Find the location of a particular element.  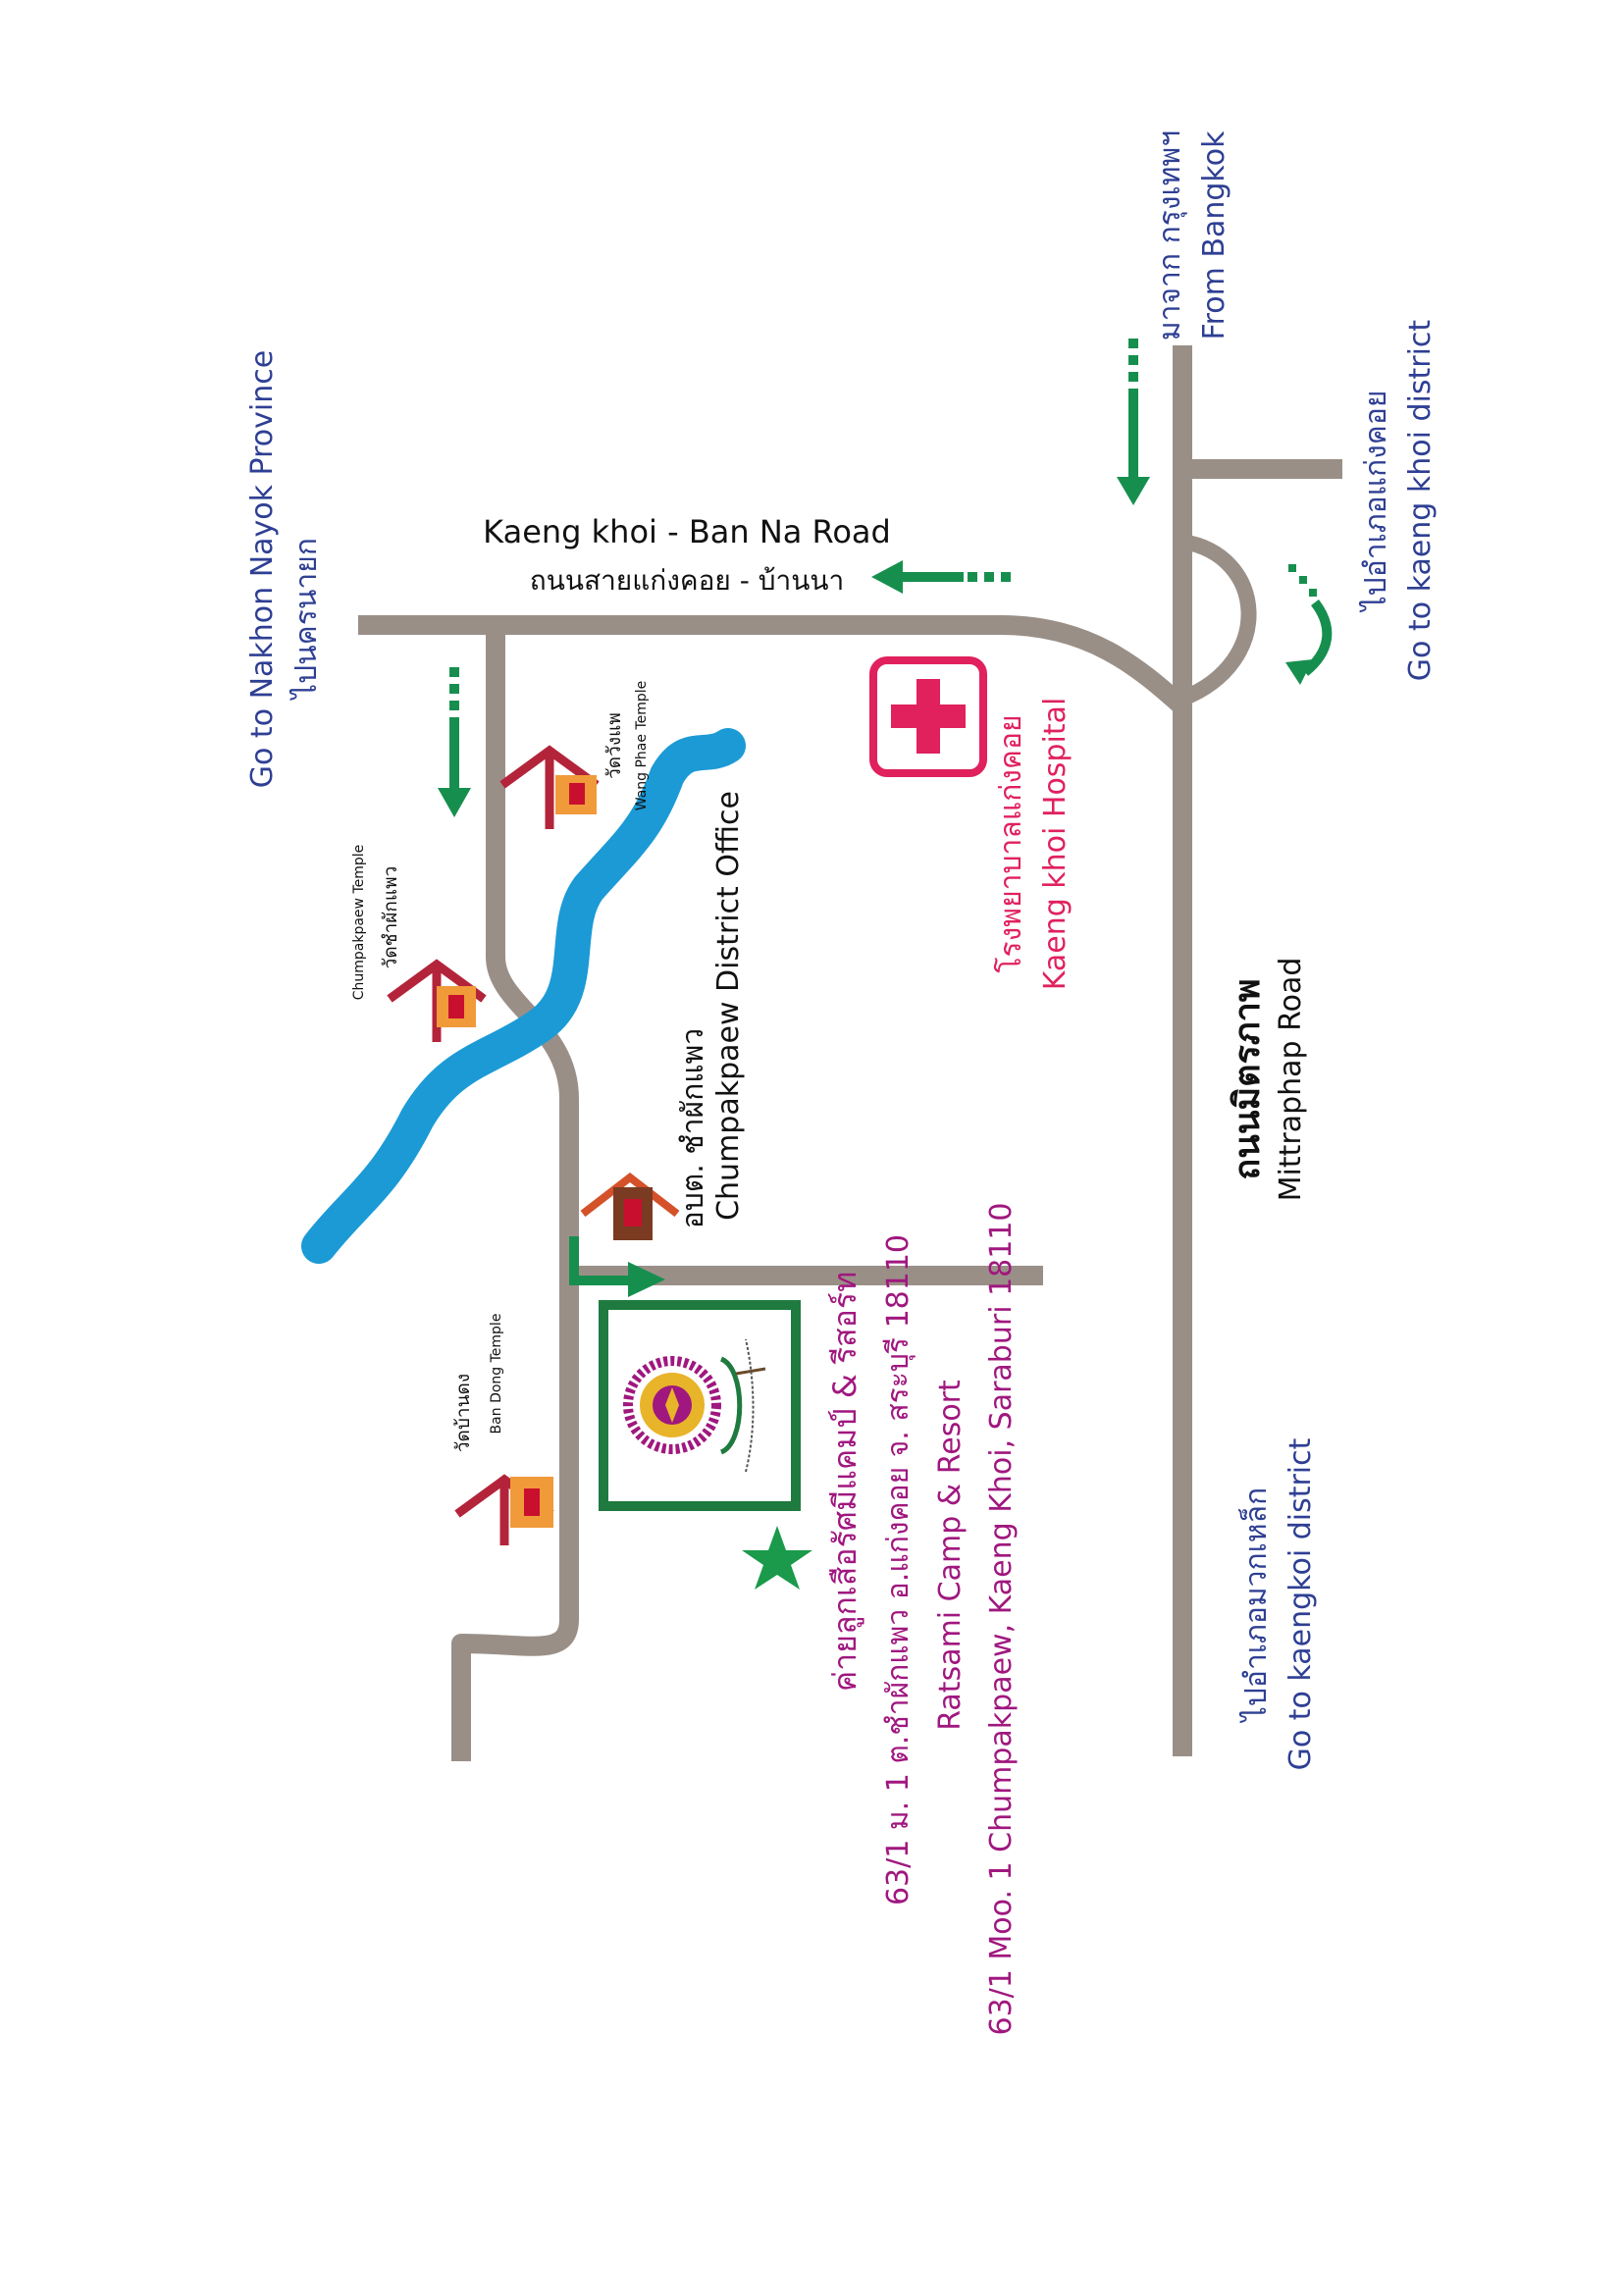

label-camp-name-en: Ratsami Camp & Resort is located at coordinates (950, 1555).